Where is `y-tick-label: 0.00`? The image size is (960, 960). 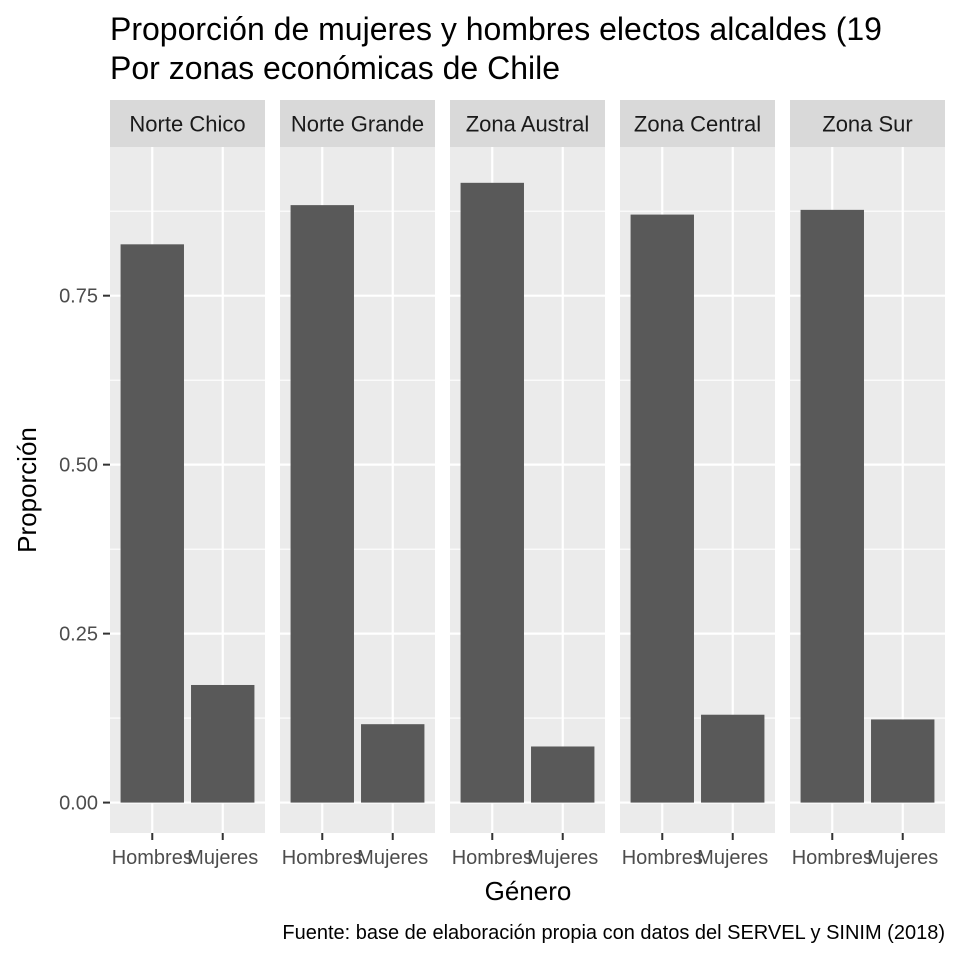
y-tick-label: 0.00 is located at coordinates (78, 804).